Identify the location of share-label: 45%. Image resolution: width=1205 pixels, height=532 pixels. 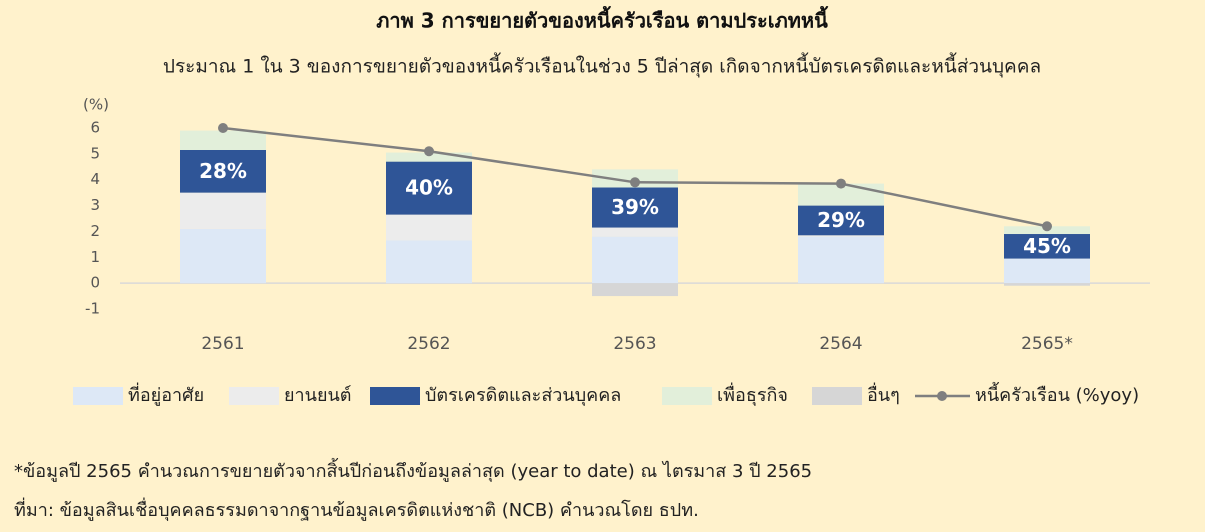
(1047, 246).